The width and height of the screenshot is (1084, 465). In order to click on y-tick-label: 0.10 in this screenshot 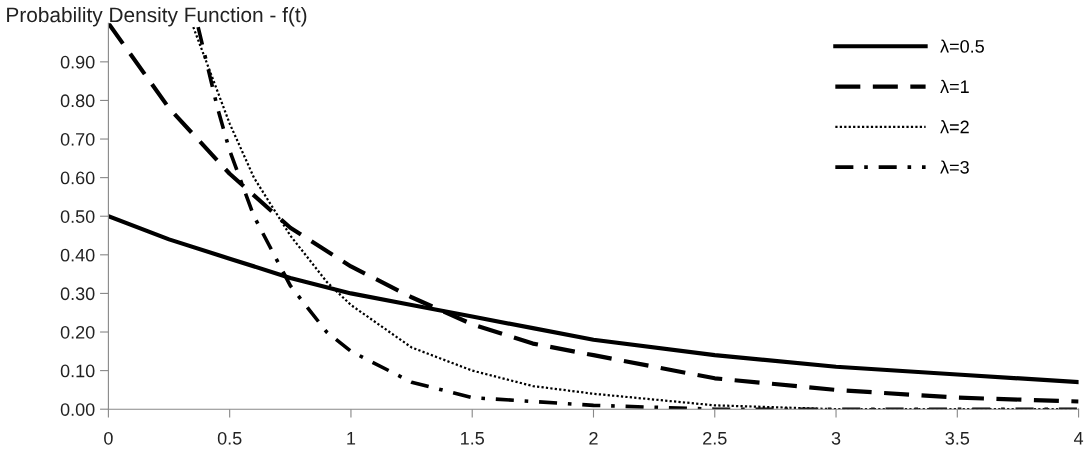, I will do `click(77, 371)`.